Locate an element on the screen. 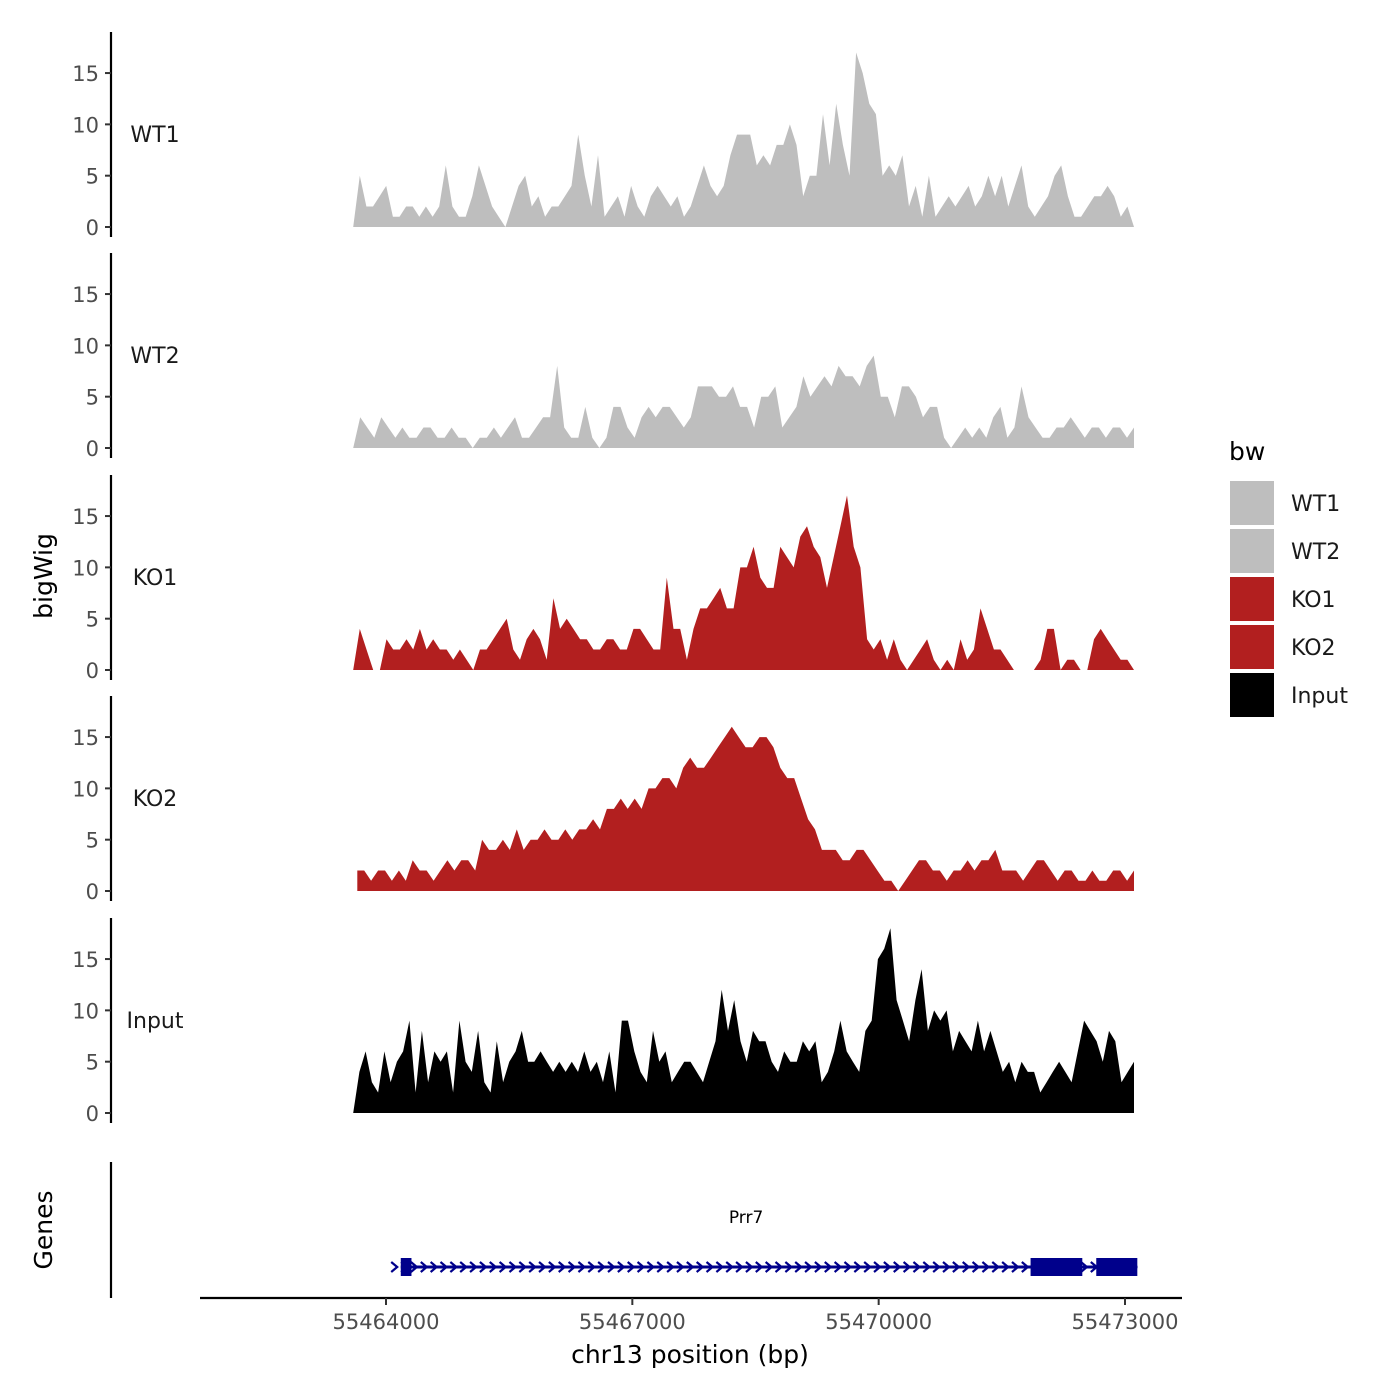  y-tick-label-input-15: 15 is located at coordinates (85, 960).